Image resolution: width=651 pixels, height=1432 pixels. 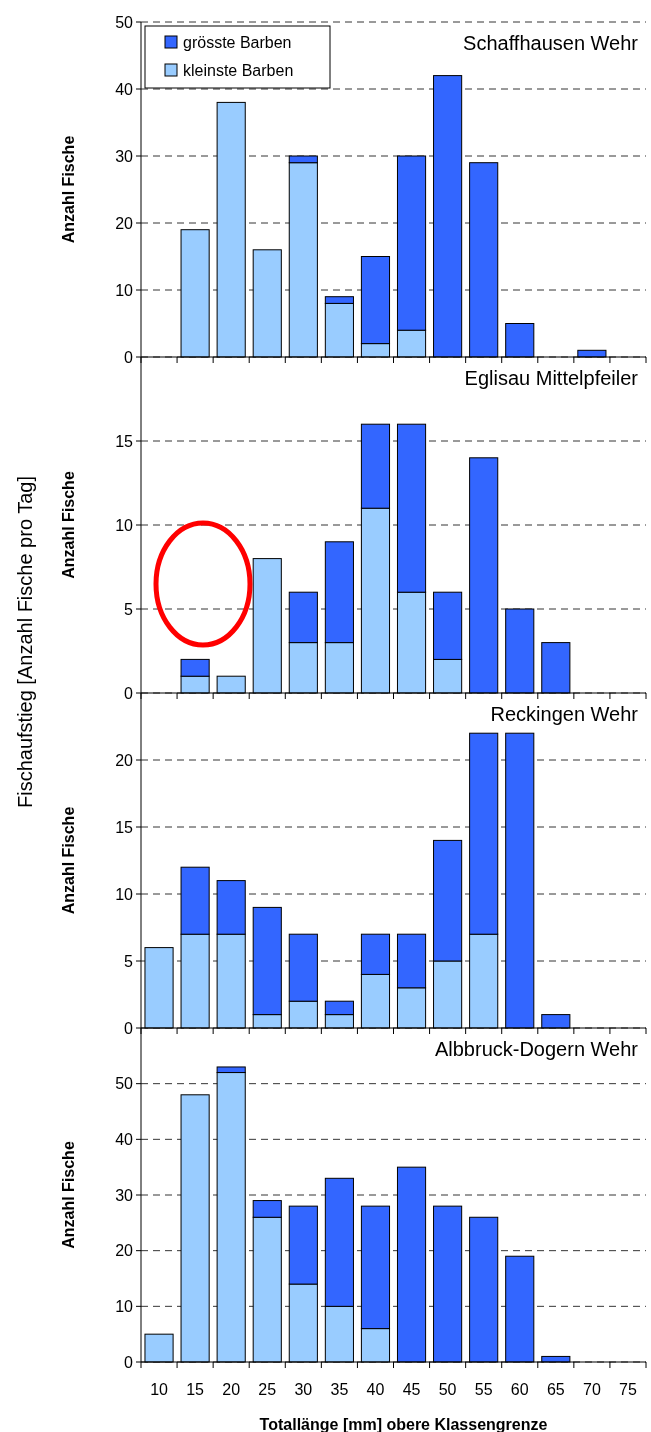 What do you see at coordinates (447, 1389) in the screenshot?
I see `x-tick-label: 50` at bounding box center [447, 1389].